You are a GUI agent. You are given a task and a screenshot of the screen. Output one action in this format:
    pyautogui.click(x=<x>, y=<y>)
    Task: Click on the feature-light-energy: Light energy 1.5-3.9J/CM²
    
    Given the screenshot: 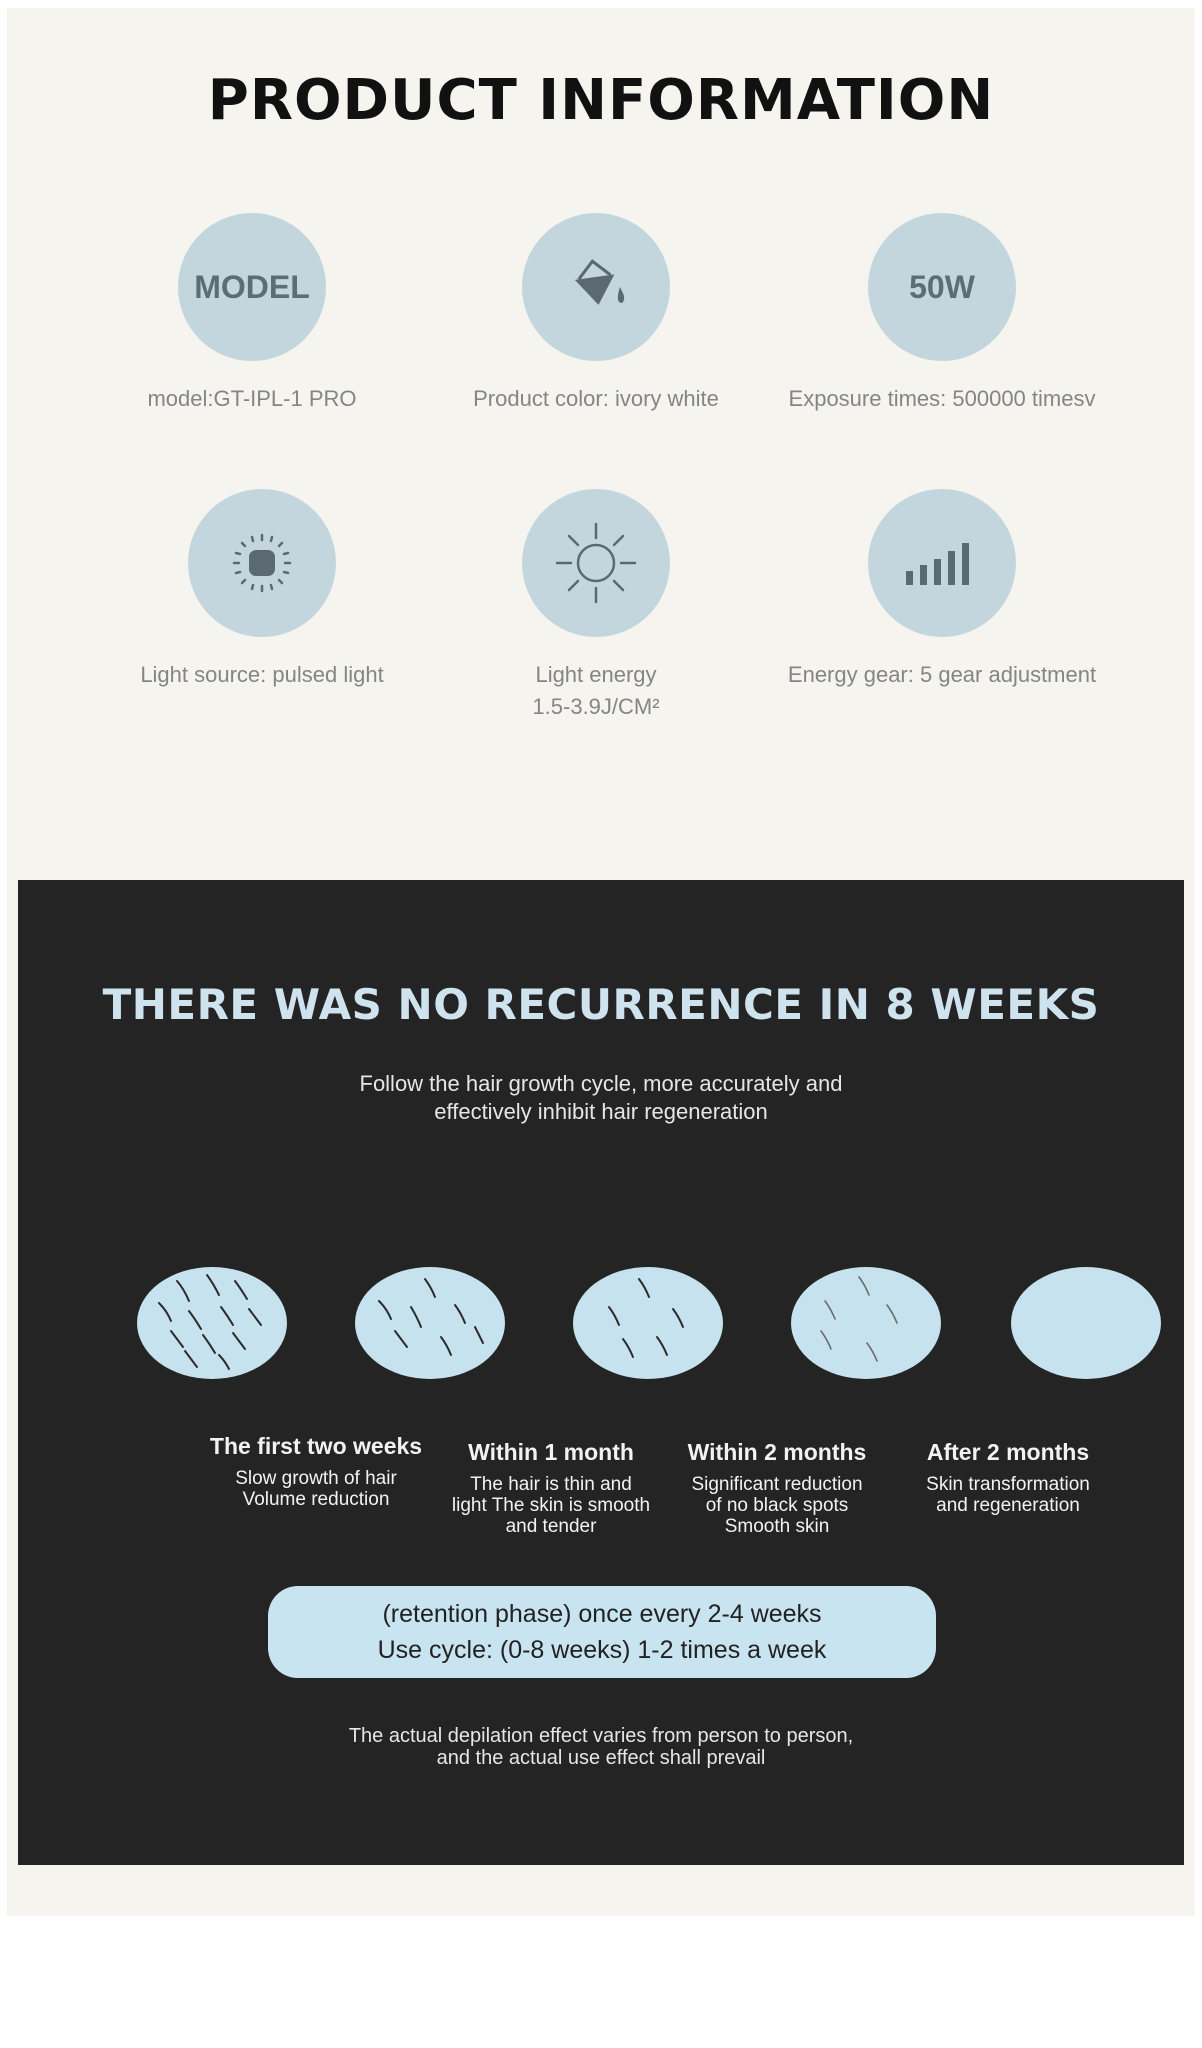 What is the action you would take?
    pyautogui.click(x=596, y=606)
    